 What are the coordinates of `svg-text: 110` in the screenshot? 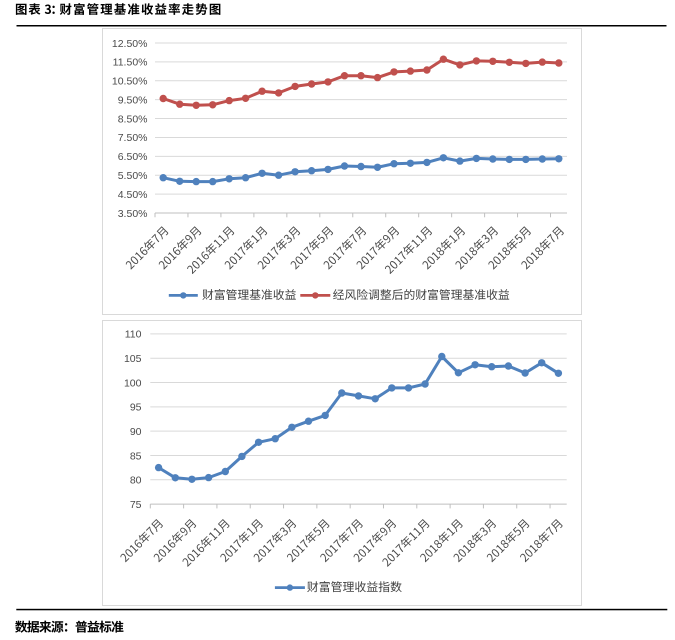 It's located at (133, 335).